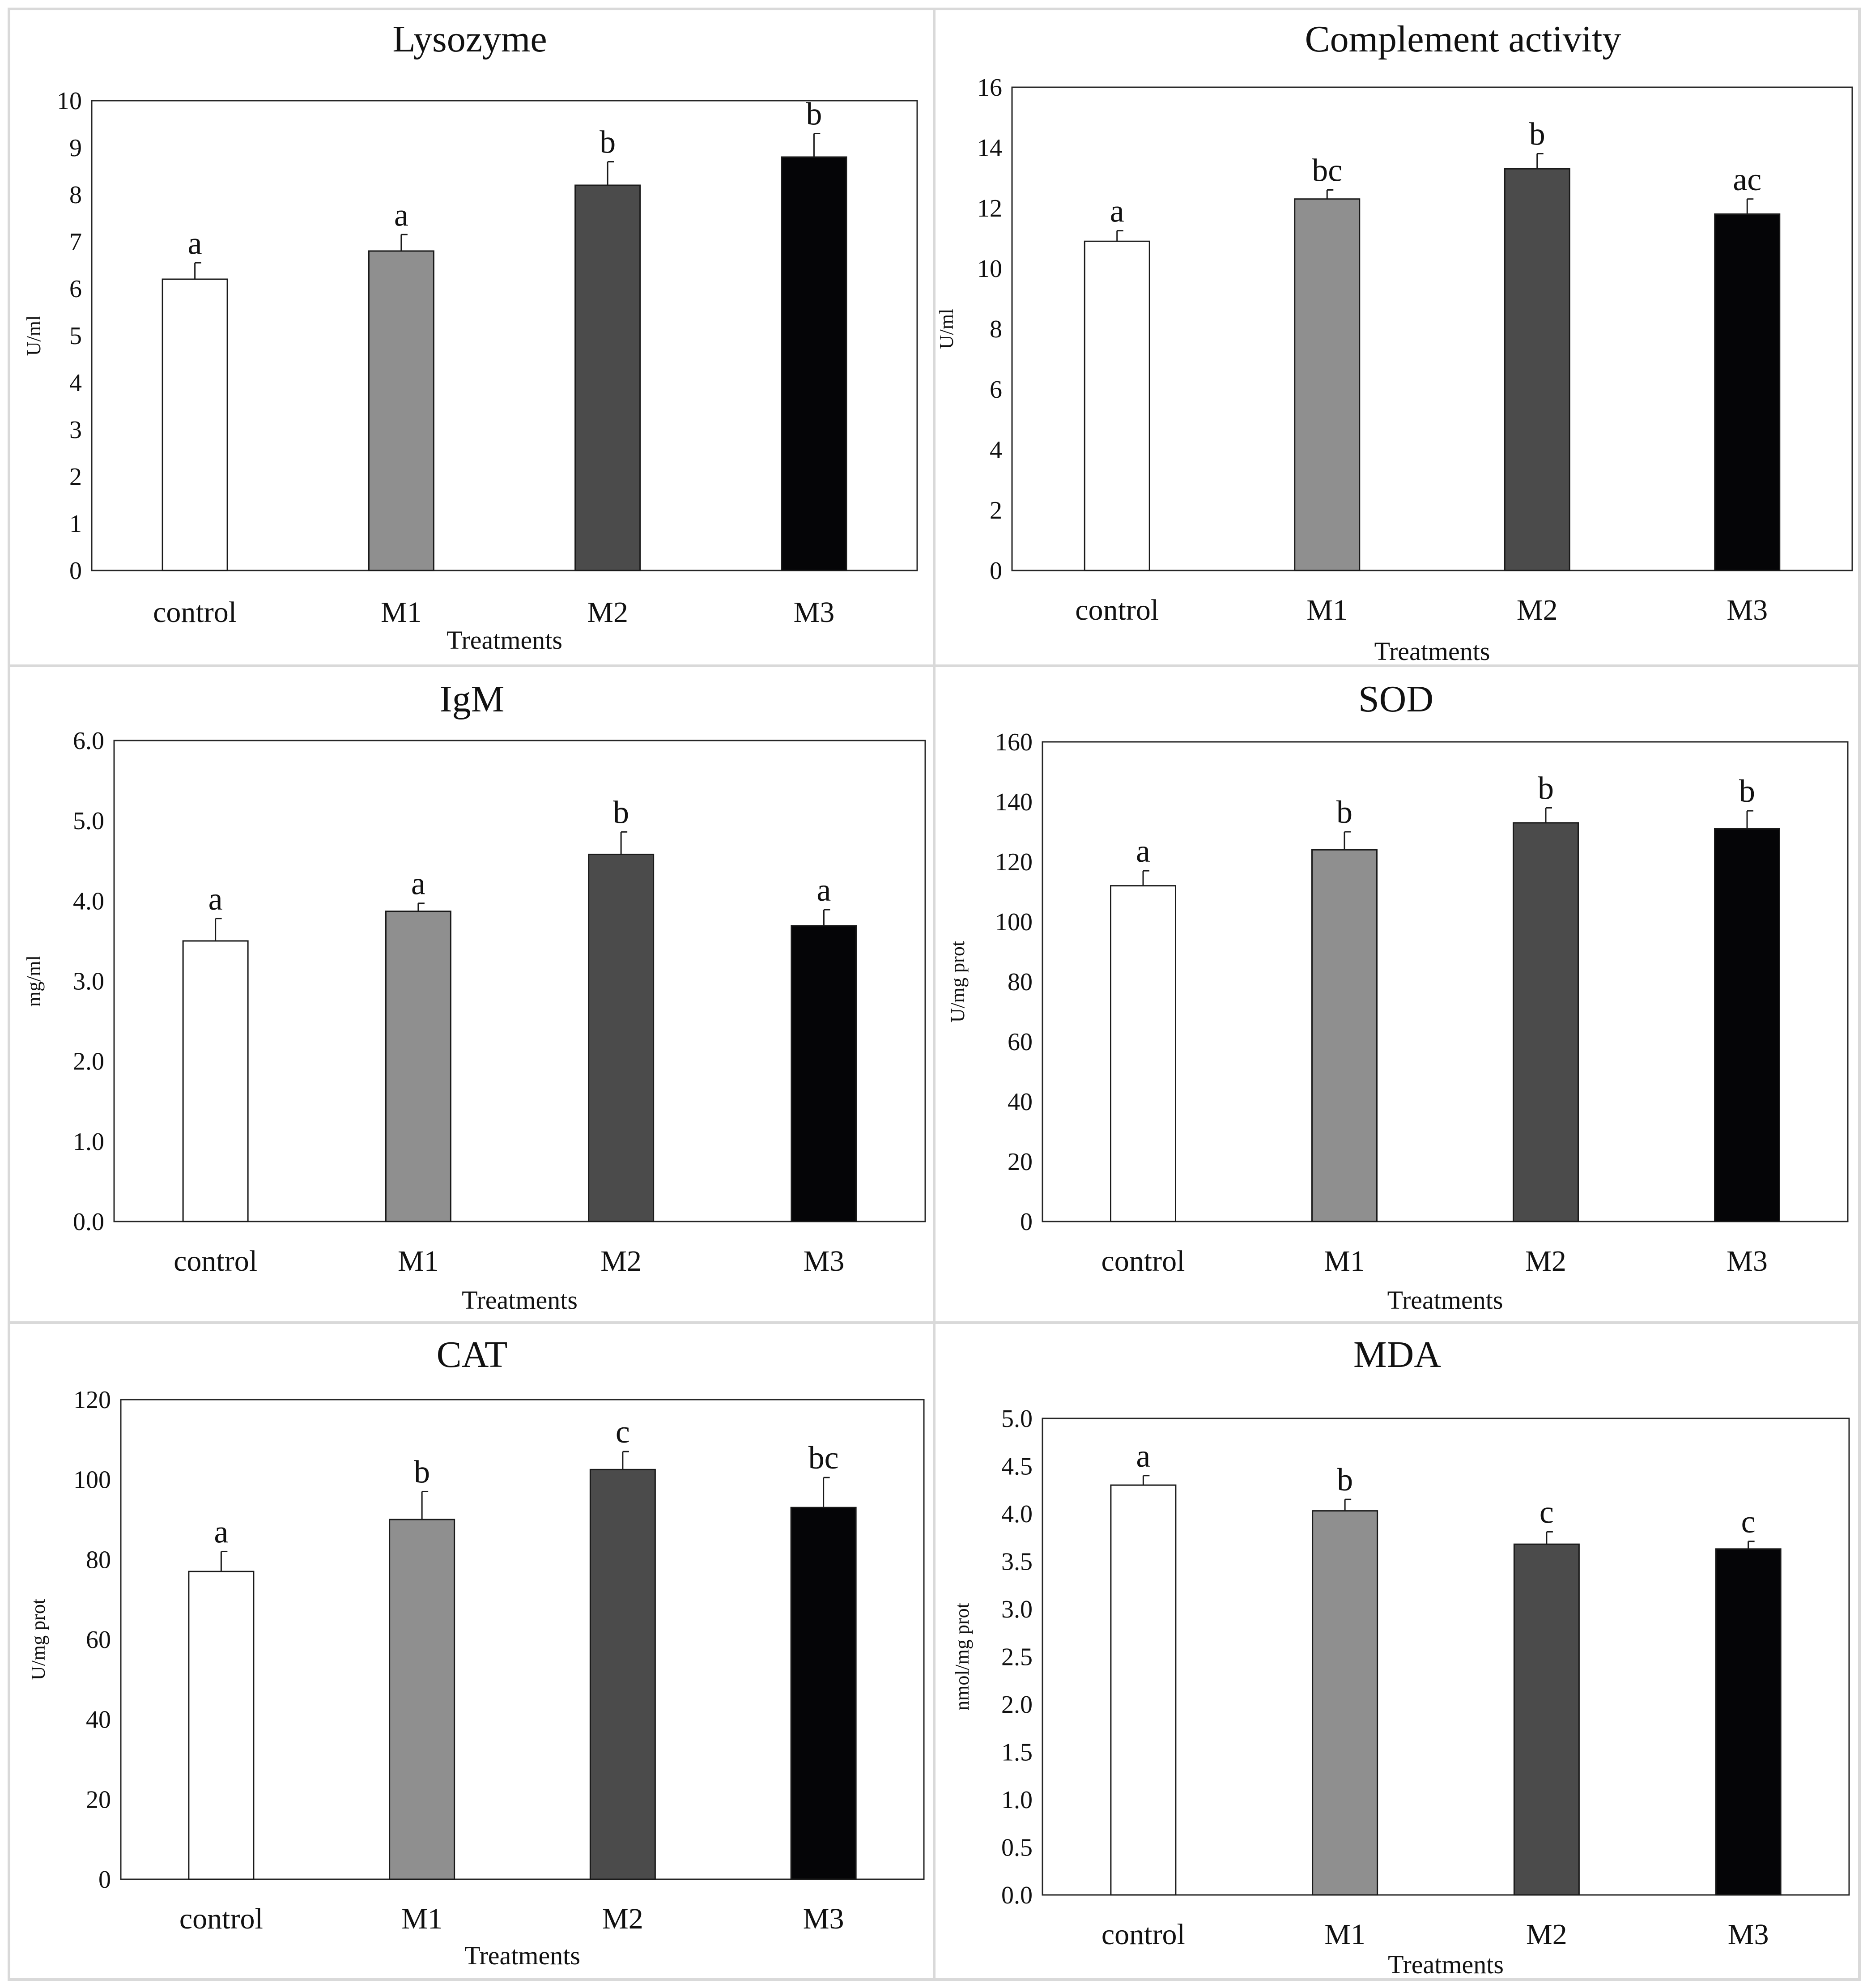 Image resolution: width=1867 pixels, height=1988 pixels. What do you see at coordinates (1014, 922) in the screenshot?
I see `y-tick-label: 100` at bounding box center [1014, 922].